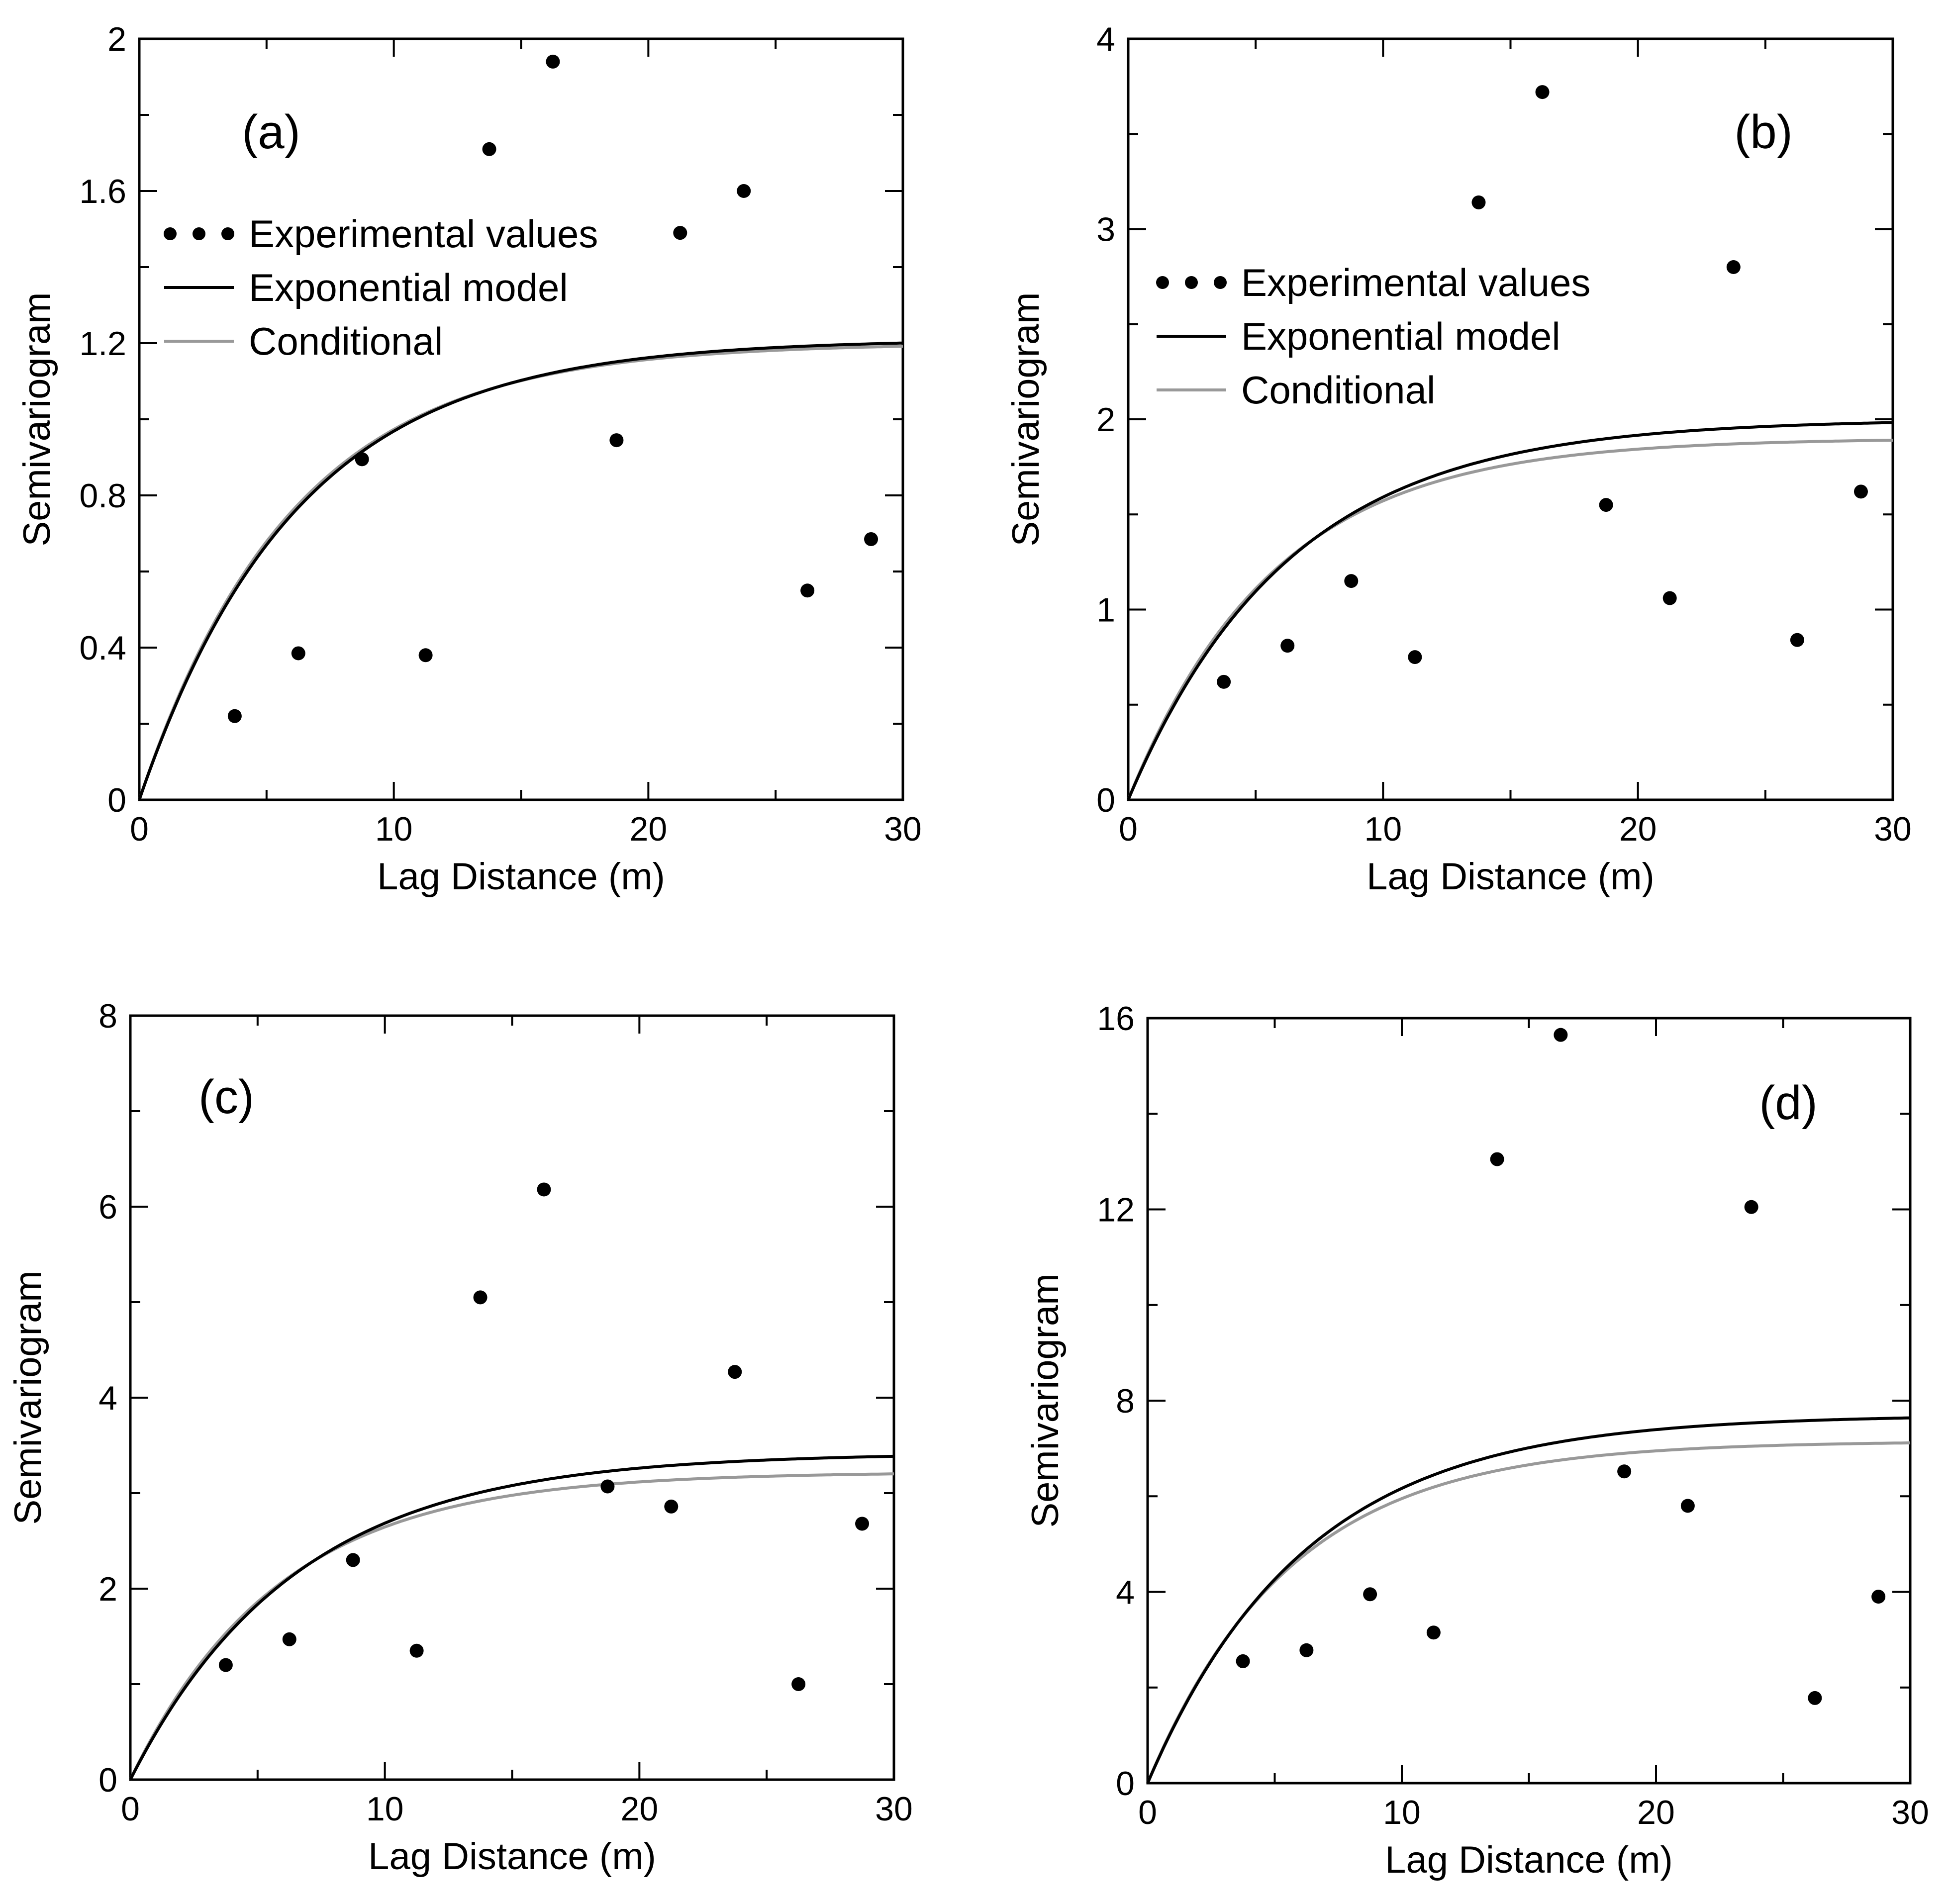 This screenshot has height=1904, width=1950. I want to click on y-tick-label: 6, so click(107, 1207).